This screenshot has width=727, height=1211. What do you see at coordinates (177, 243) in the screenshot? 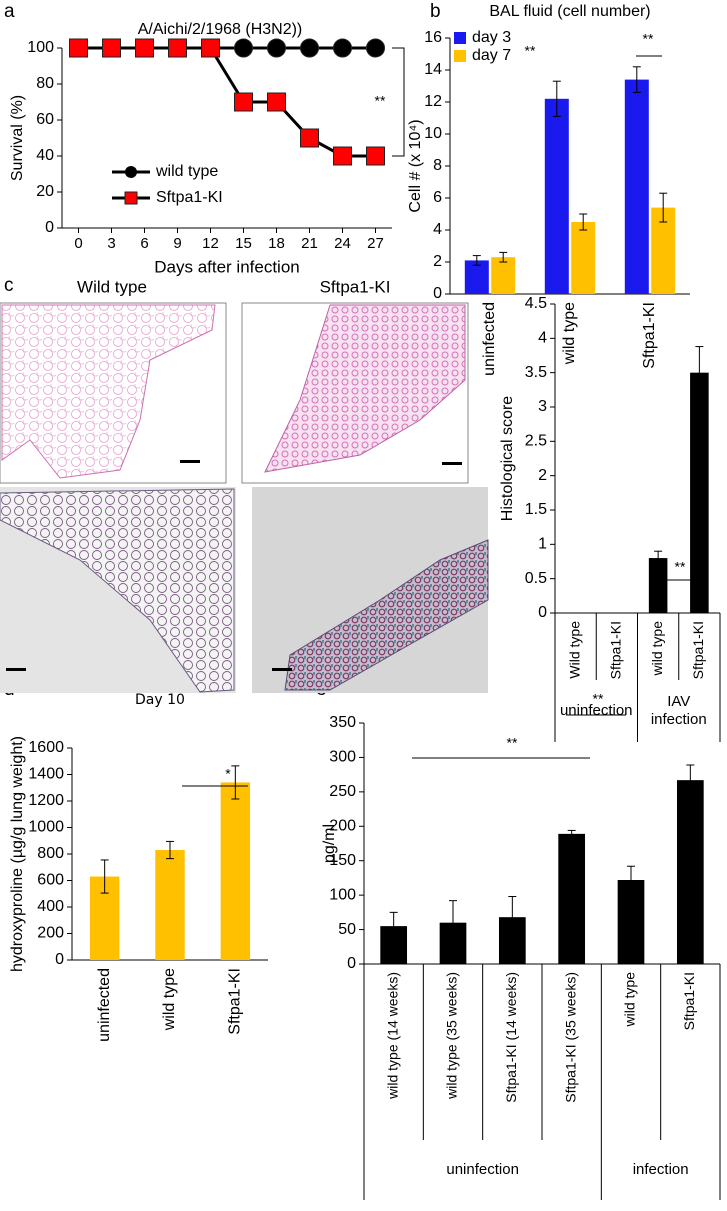
I see `x-tick-label: 9` at bounding box center [177, 243].